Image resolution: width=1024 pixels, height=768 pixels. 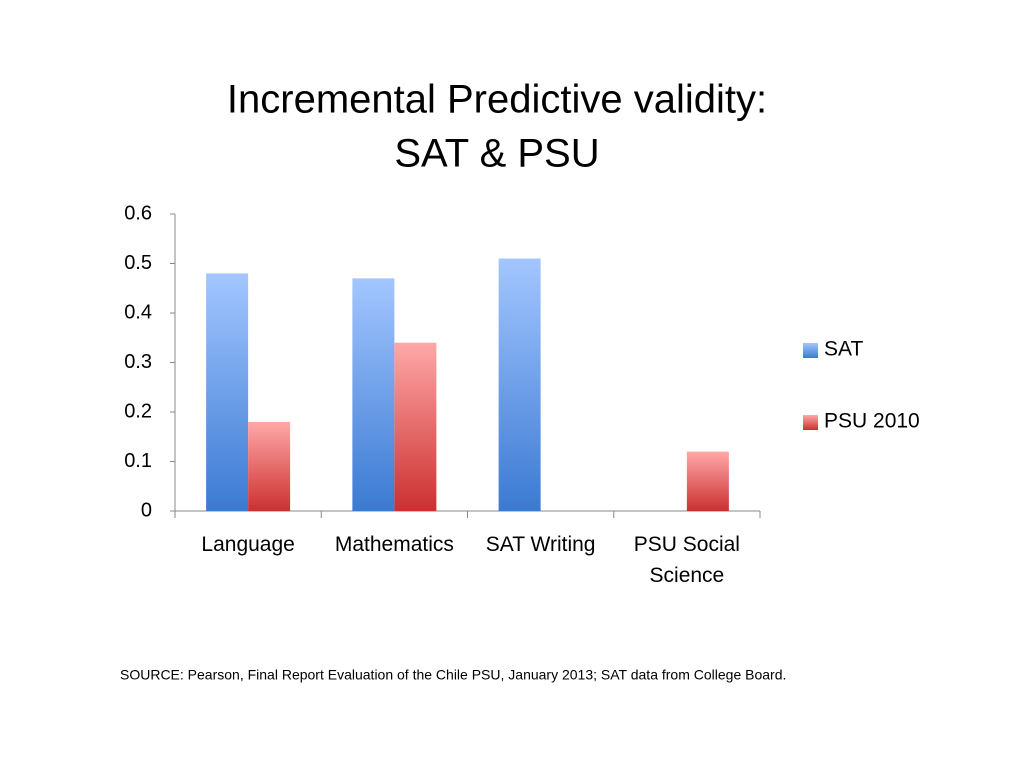 What do you see at coordinates (497, 100) in the screenshot?
I see `chart-title: Incremental Predictive validity:` at bounding box center [497, 100].